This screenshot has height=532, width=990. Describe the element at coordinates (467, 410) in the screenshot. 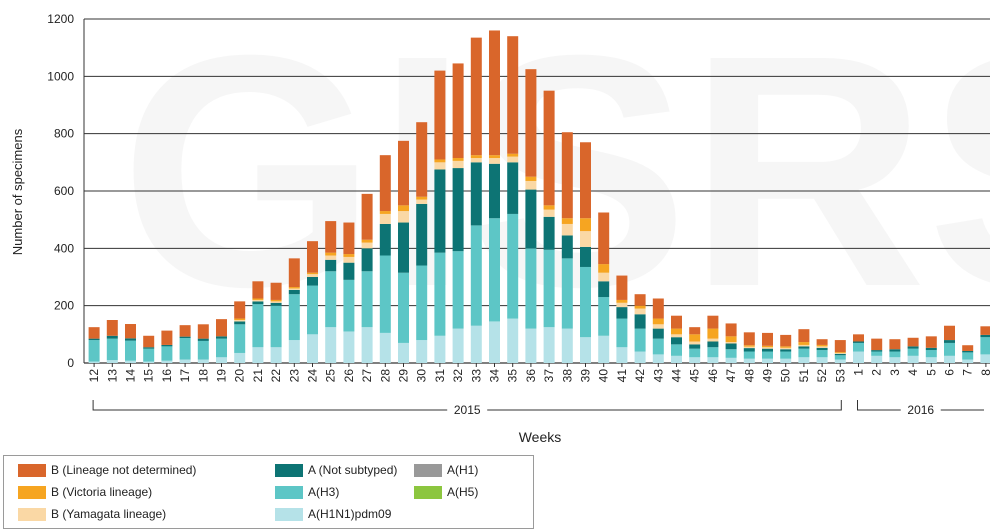

I see `year-label: 2015` at that location.